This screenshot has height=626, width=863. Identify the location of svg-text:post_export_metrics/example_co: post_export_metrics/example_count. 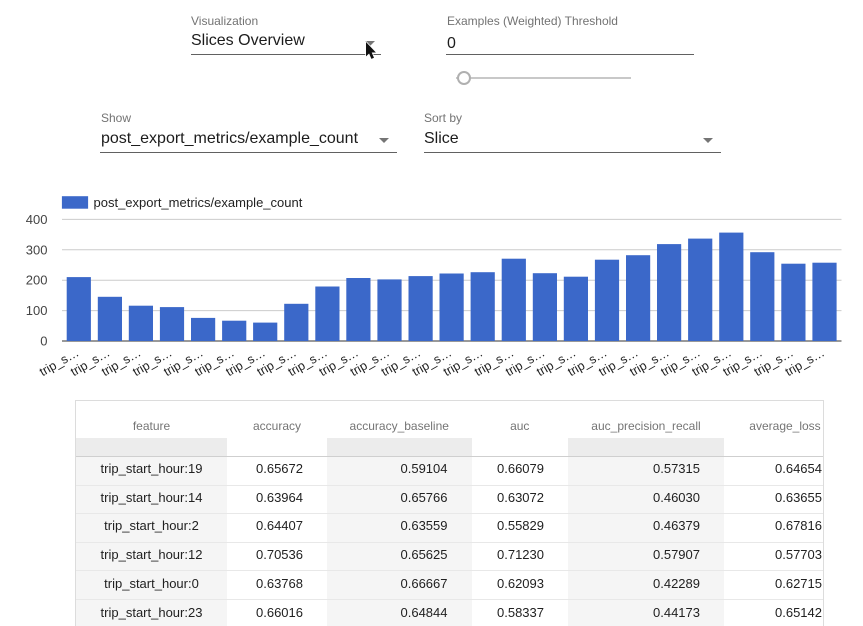
(198, 202).